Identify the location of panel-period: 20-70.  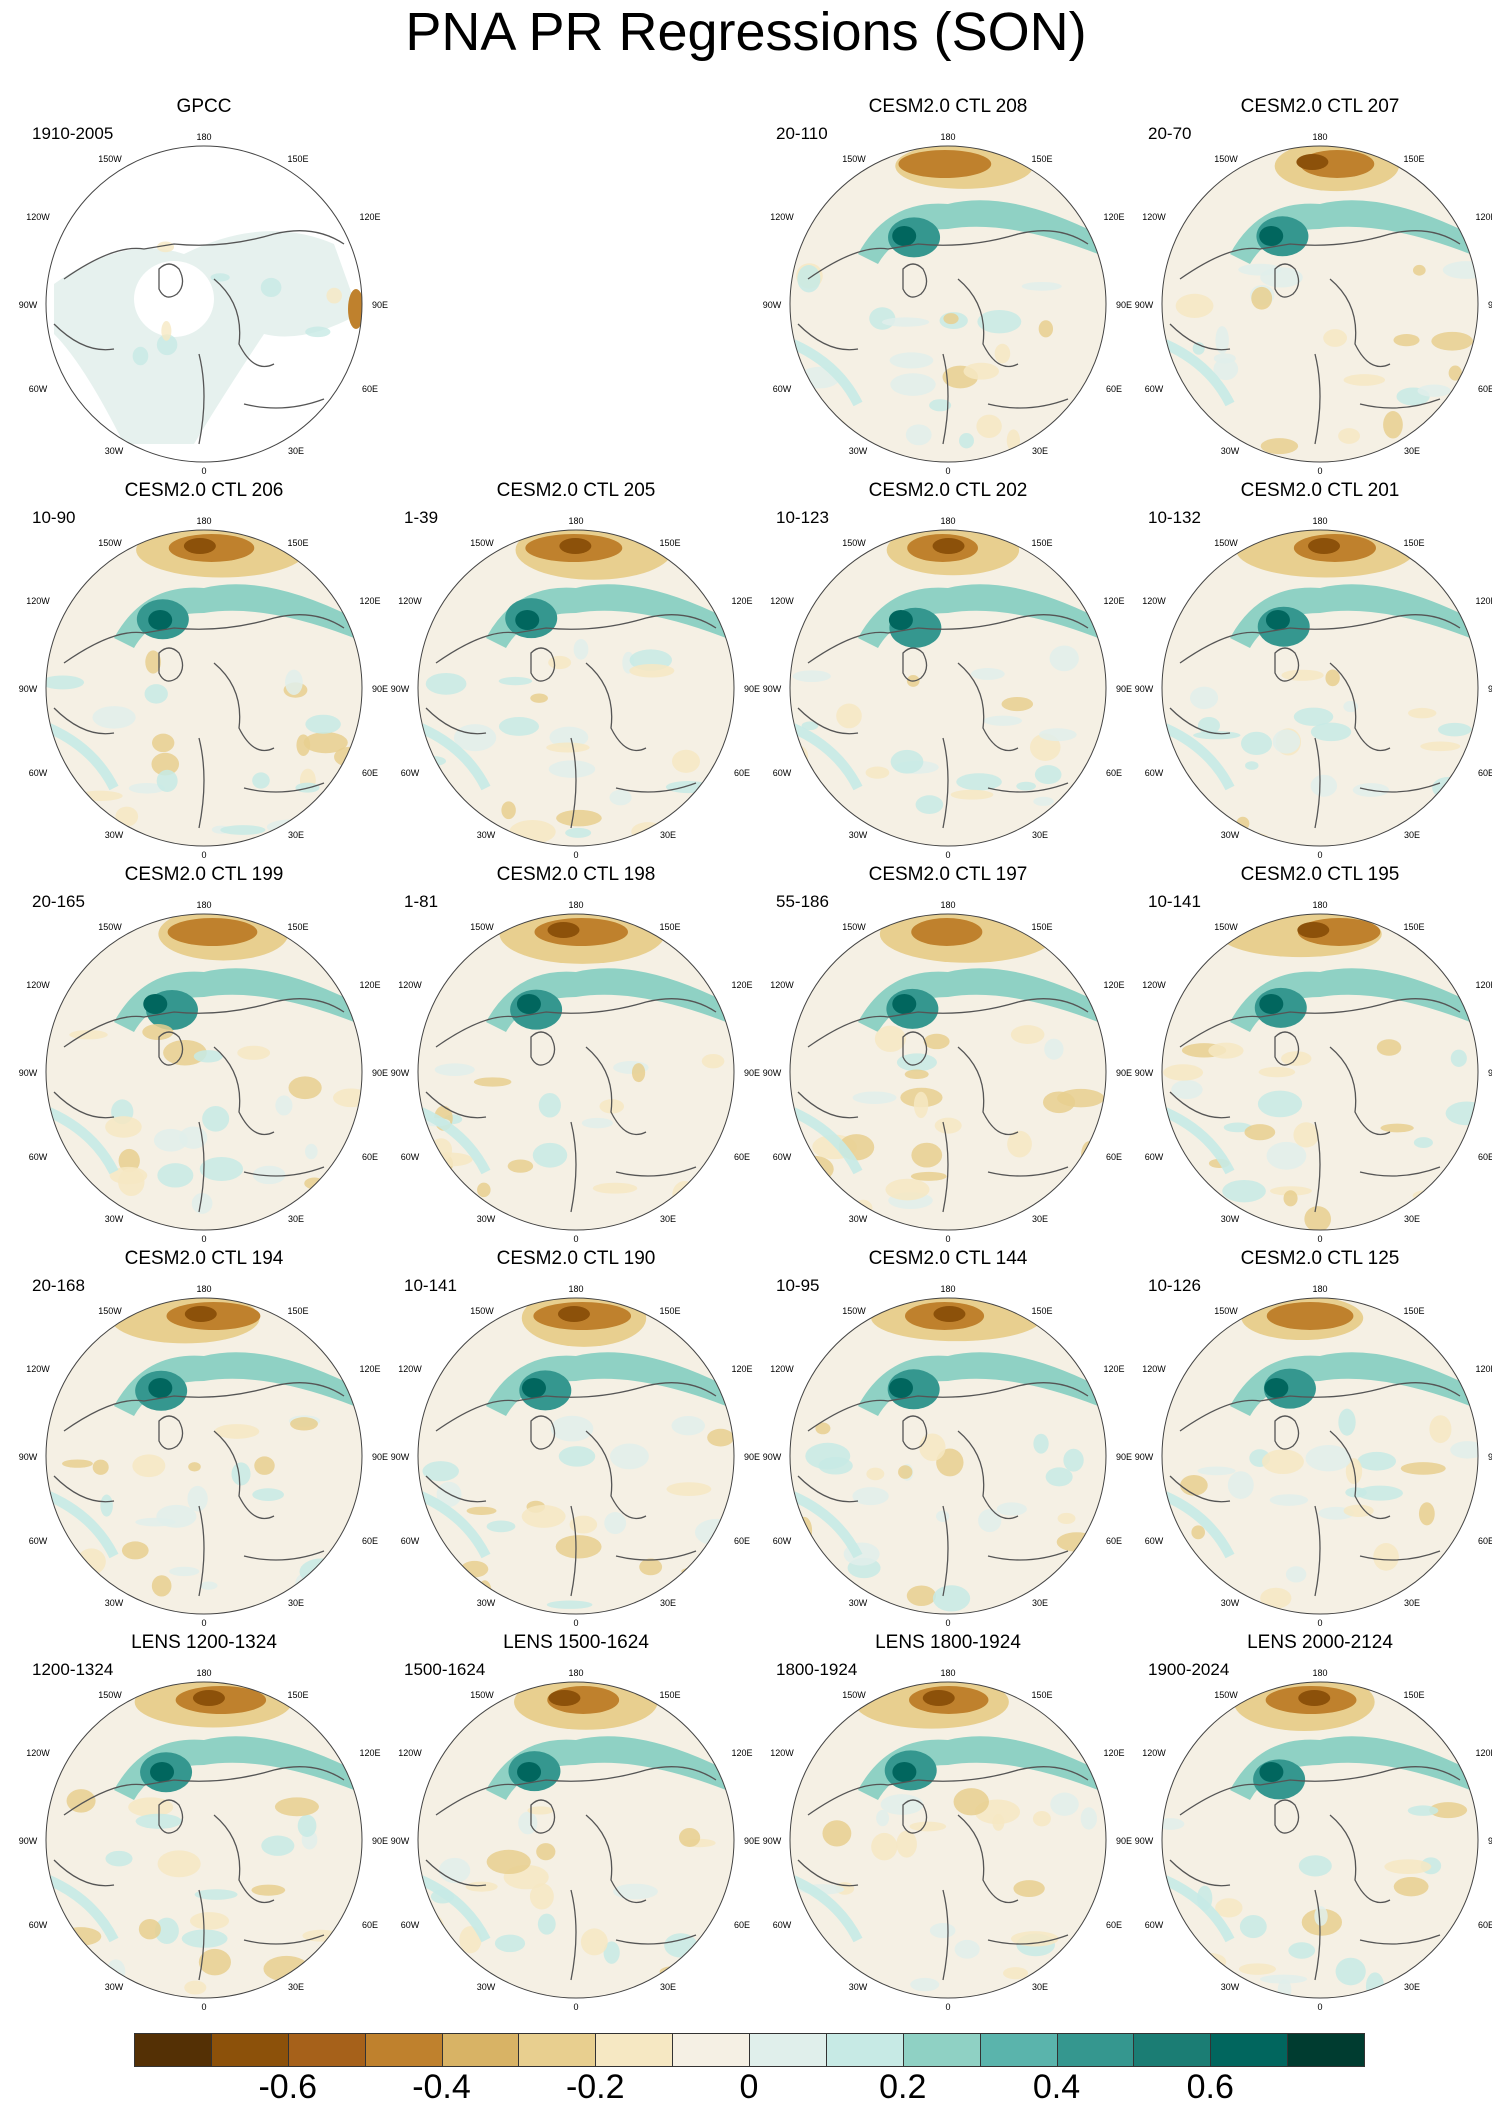
(1170, 133).